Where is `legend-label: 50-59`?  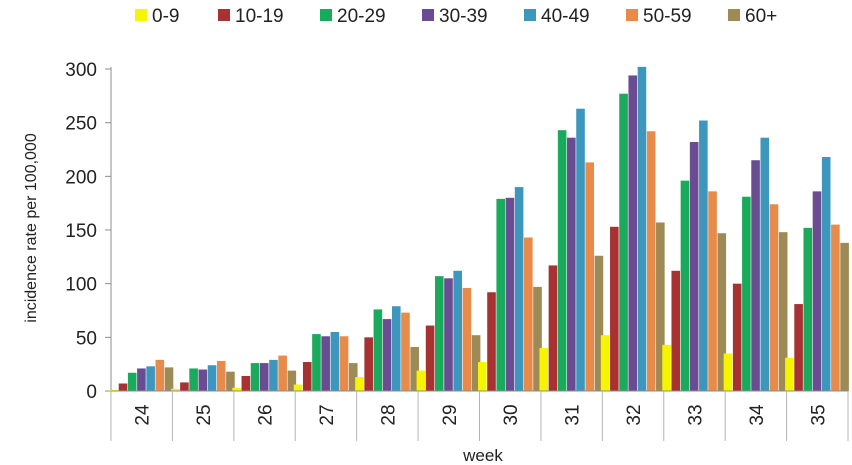
legend-label: 50-59 is located at coordinates (667, 16).